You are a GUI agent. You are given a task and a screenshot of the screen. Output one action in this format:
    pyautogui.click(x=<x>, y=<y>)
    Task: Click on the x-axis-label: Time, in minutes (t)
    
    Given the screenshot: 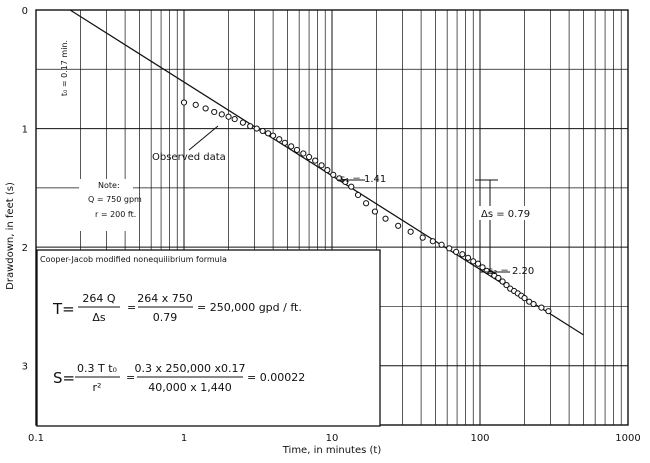 What is the action you would take?
    pyautogui.click(x=332, y=450)
    